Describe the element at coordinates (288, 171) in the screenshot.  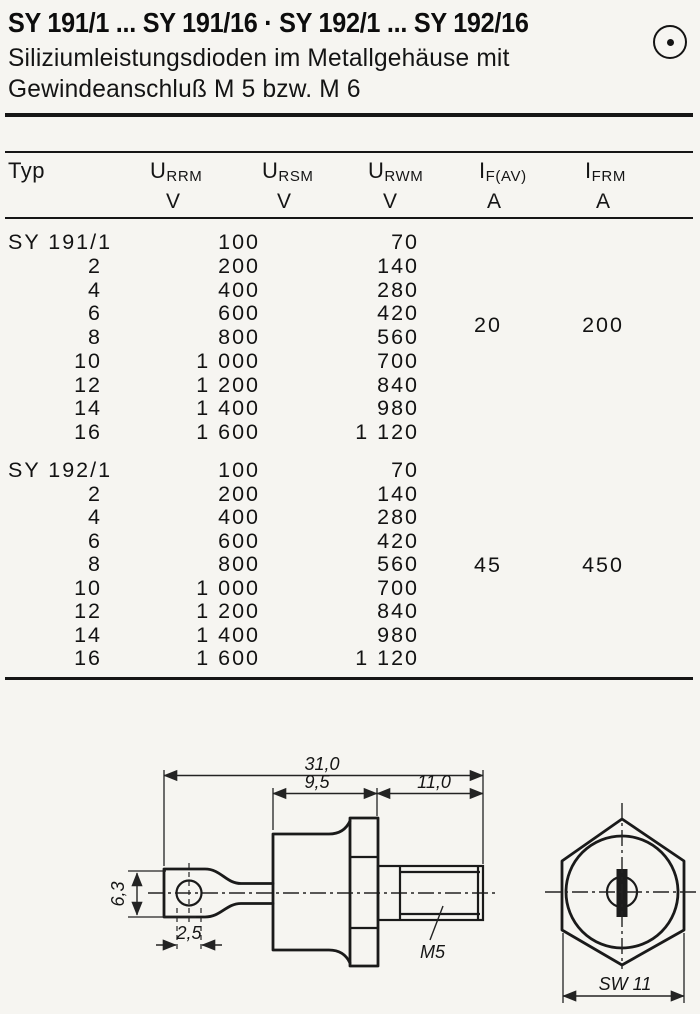
I see `column-symbol: URSM` at that location.